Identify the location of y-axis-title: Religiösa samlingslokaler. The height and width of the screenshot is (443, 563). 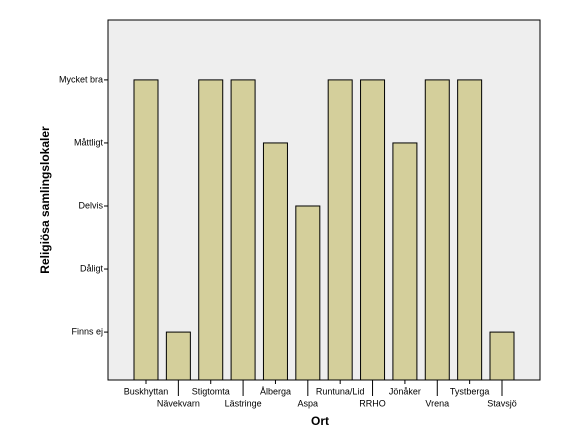
(45, 200).